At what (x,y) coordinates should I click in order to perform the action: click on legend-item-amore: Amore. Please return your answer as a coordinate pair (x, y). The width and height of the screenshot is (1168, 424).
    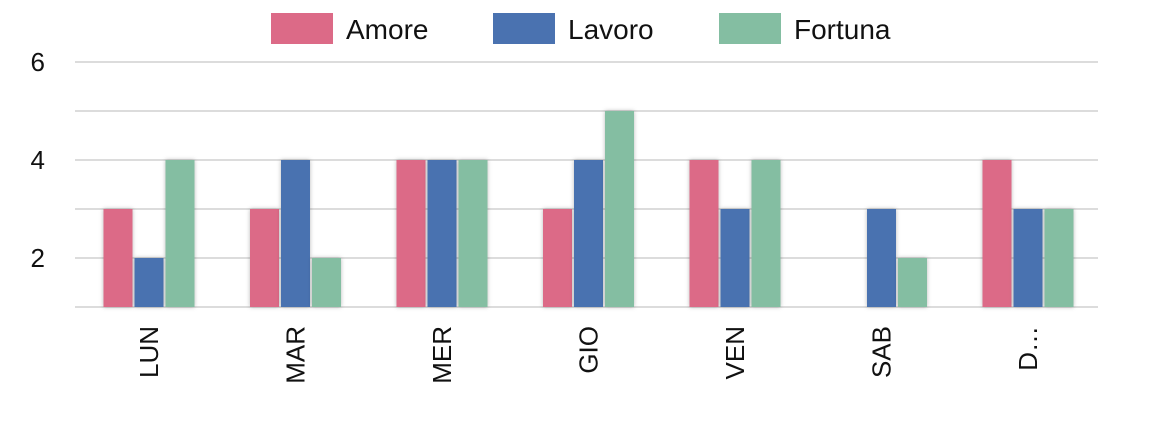
    Looking at the image, I should click on (349, 29).